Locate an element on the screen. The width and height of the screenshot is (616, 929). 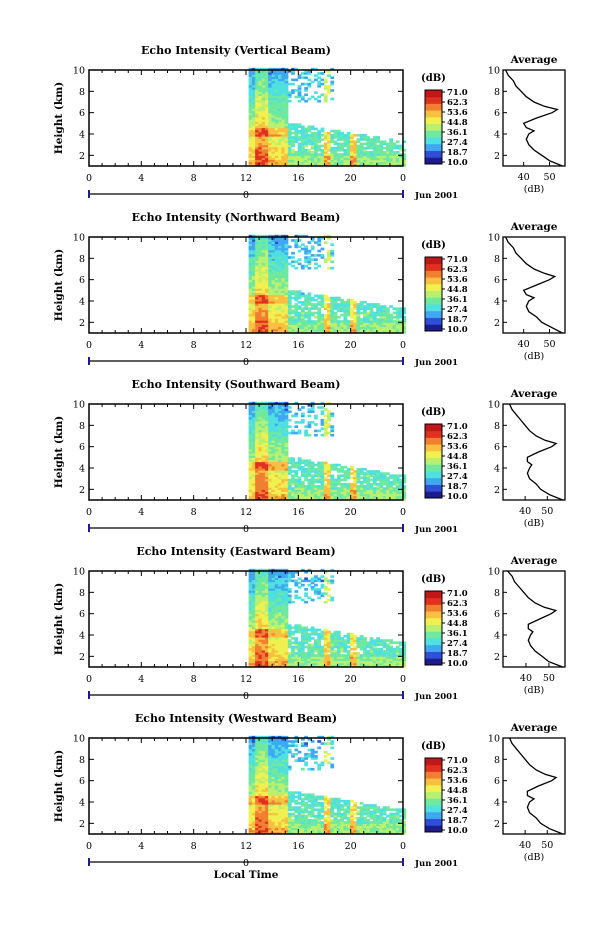
x-tick-label: 0 is located at coordinates (89, 345).